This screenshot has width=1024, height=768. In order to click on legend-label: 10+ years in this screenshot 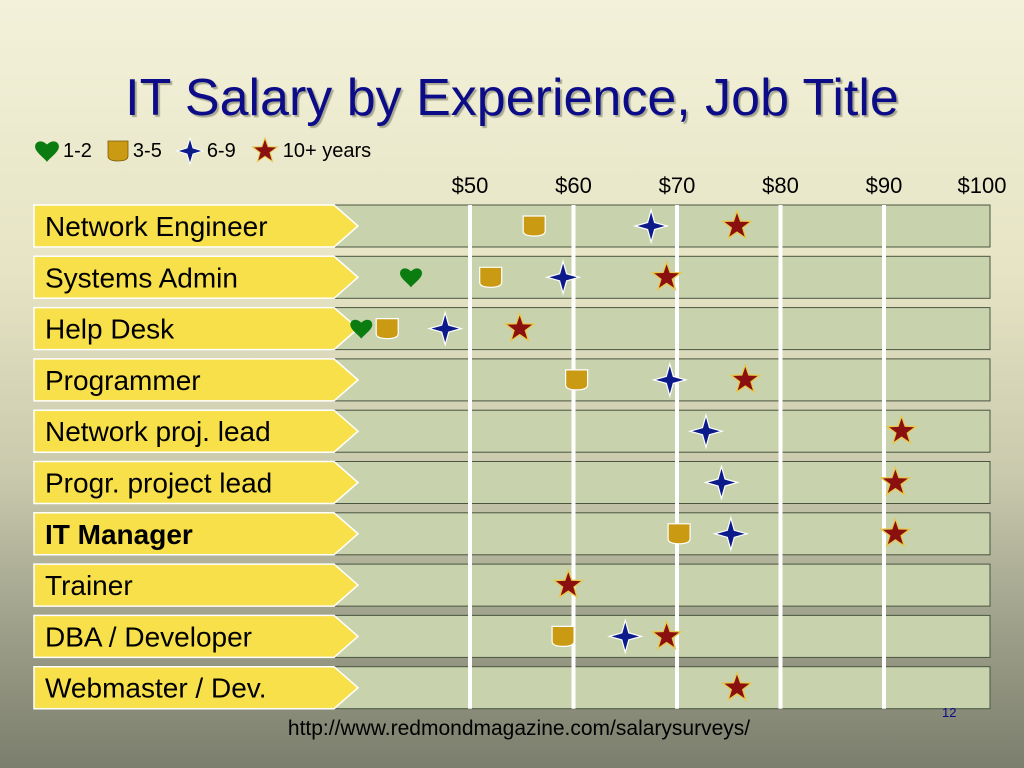, I will do `click(327, 150)`.